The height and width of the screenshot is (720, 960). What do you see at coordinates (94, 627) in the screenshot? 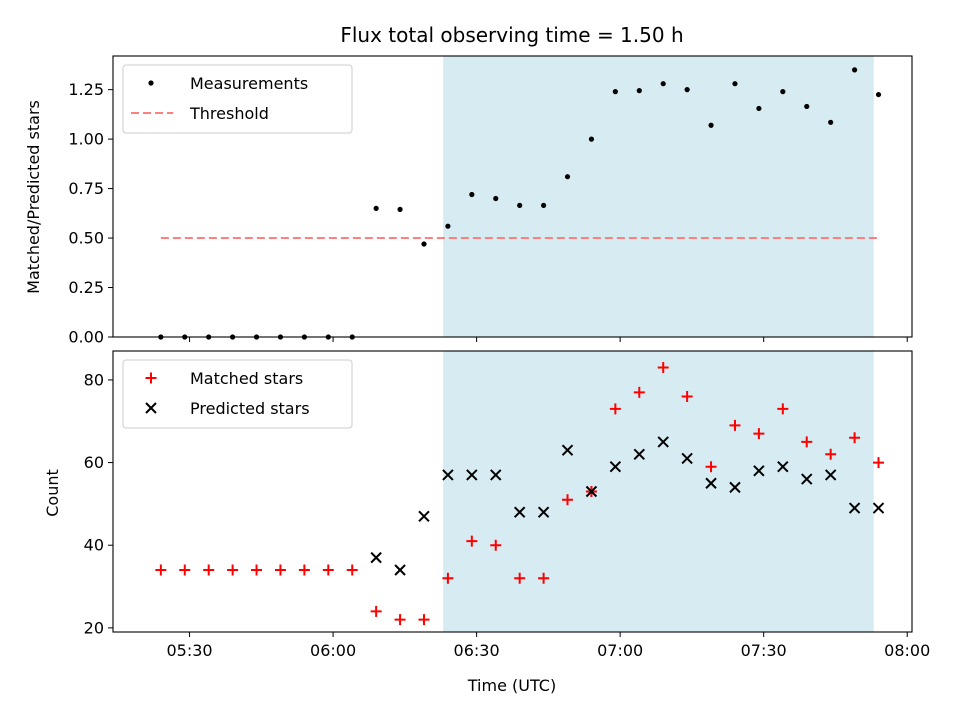
I see `bottom-y-tick-label: 20` at bounding box center [94, 627].